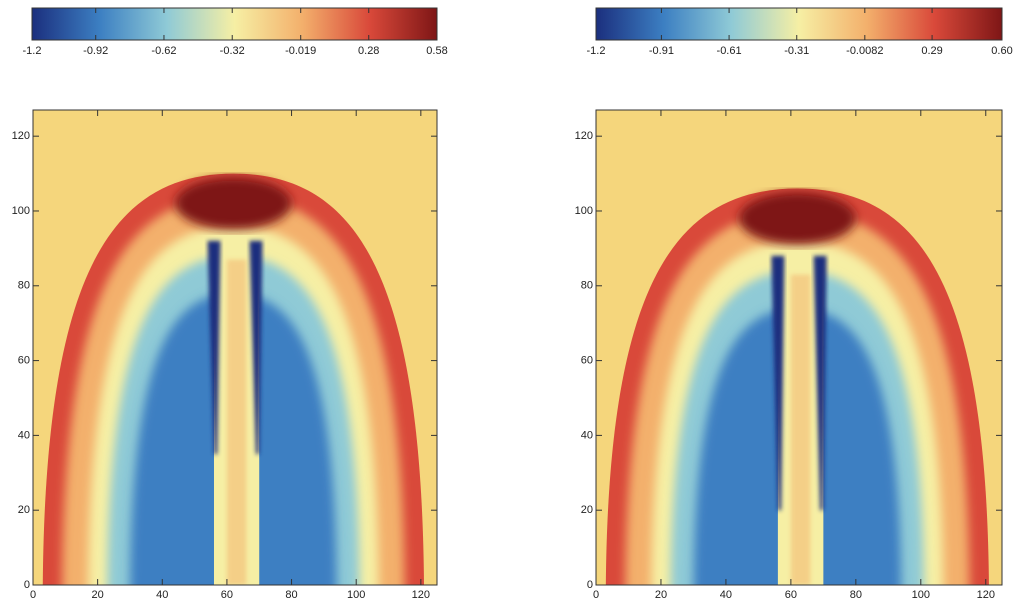 The width and height of the screenshot is (1017, 606). What do you see at coordinates (864, 51) in the screenshot?
I see `colorbar-tick-label: -0.0082` at bounding box center [864, 51].